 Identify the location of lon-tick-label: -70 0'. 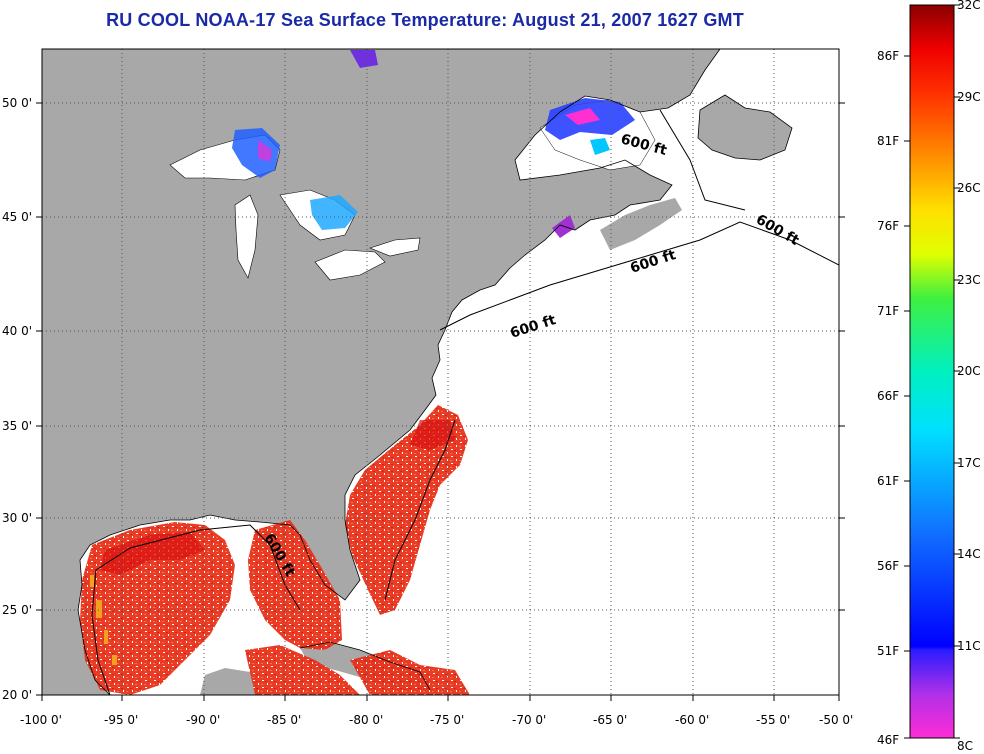
(529, 720).